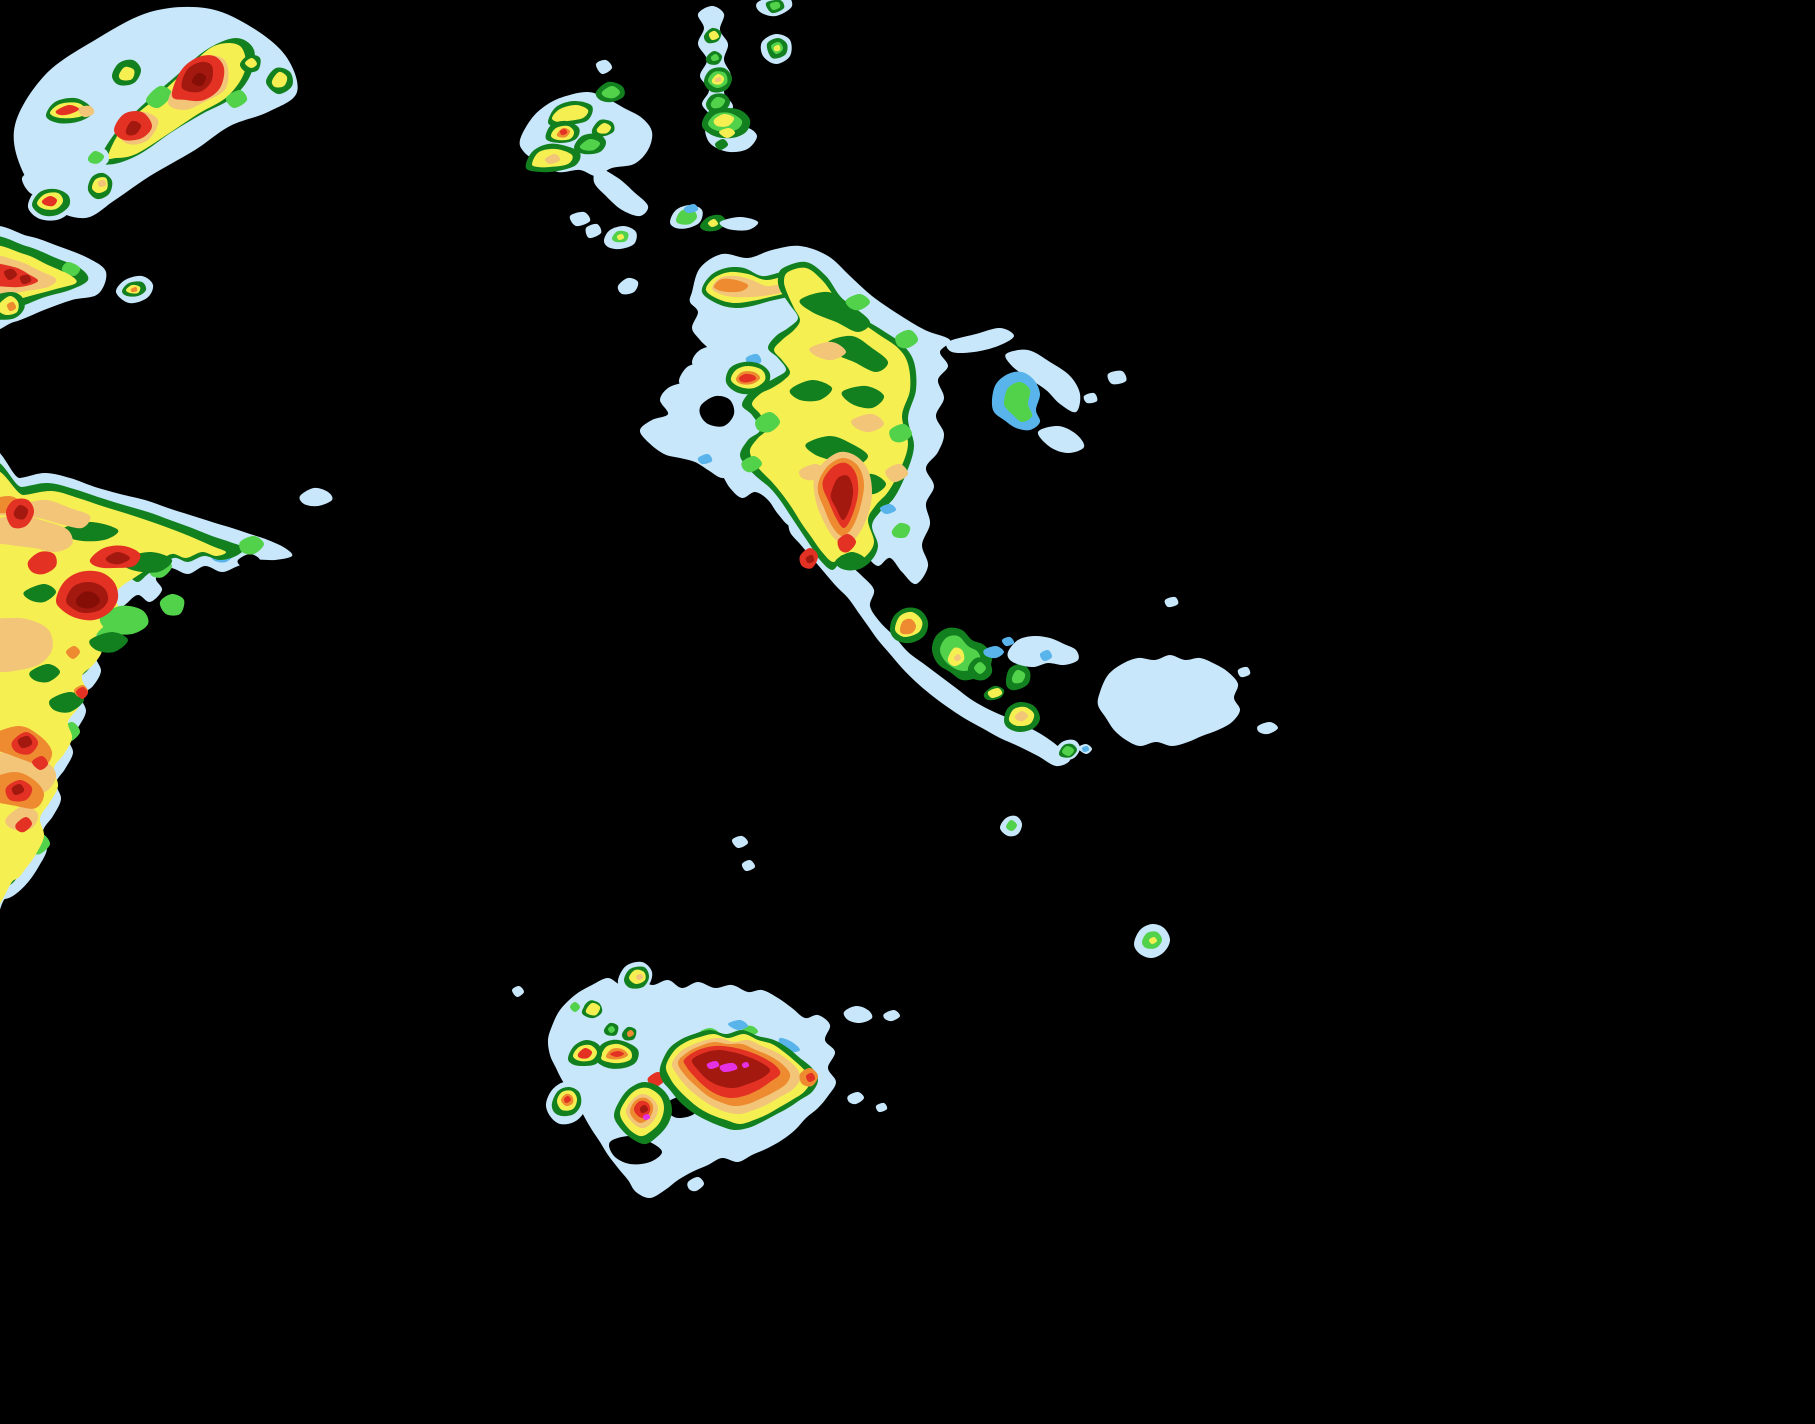  Describe the element at coordinates (706, 1017) in the screenshot. I see `storm-cluster-south-central-complex` at that location.